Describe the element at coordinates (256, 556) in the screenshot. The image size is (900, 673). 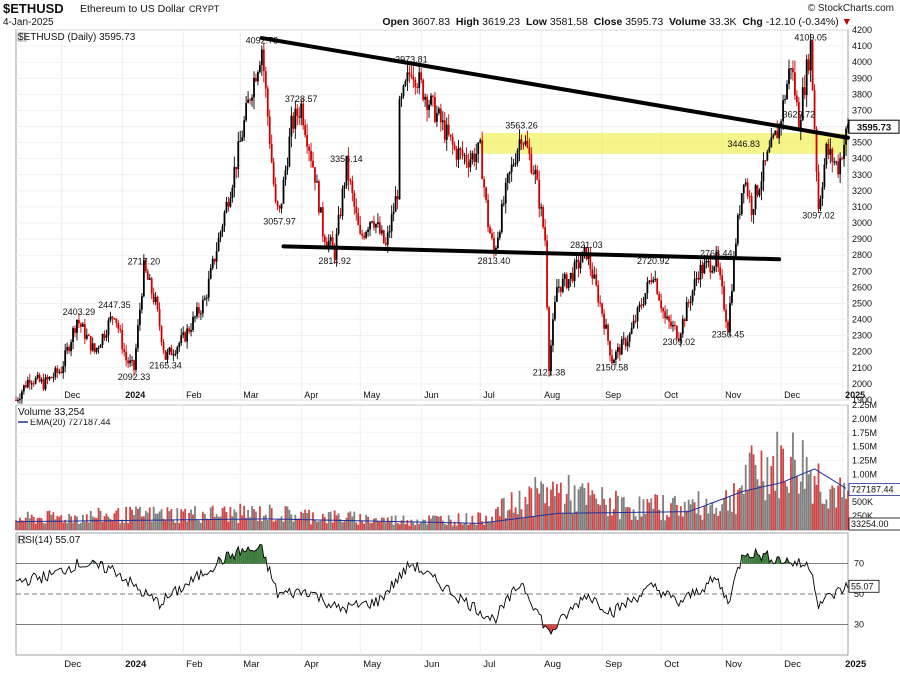
I see `rsi-overbought-fill` at that location.